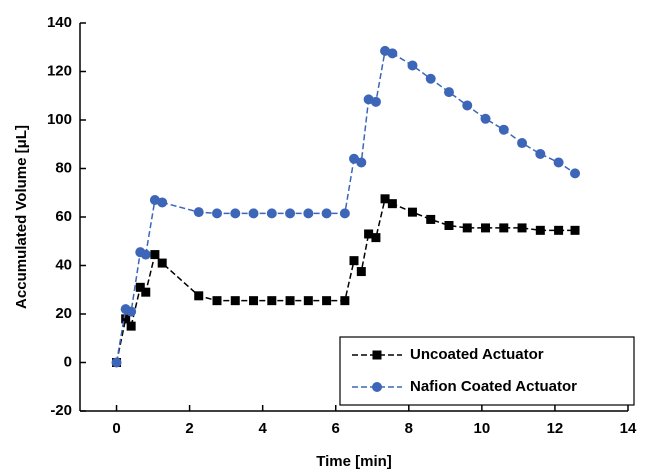 Image resolution: width=646 pixels, height=474 pixels. I want to click on x-tick-label: 6, so click(336, 428).